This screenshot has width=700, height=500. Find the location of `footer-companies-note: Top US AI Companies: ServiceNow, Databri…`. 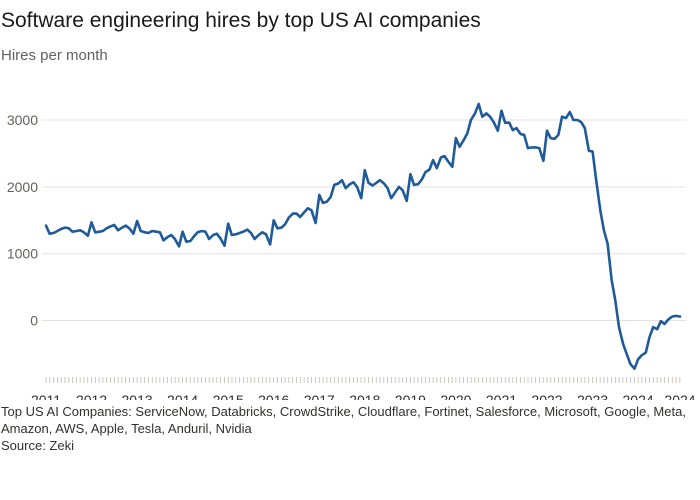

footer-companies-note: Top US AI Companies: ServiceNow, Databri… is located at coordinates (343, 420).